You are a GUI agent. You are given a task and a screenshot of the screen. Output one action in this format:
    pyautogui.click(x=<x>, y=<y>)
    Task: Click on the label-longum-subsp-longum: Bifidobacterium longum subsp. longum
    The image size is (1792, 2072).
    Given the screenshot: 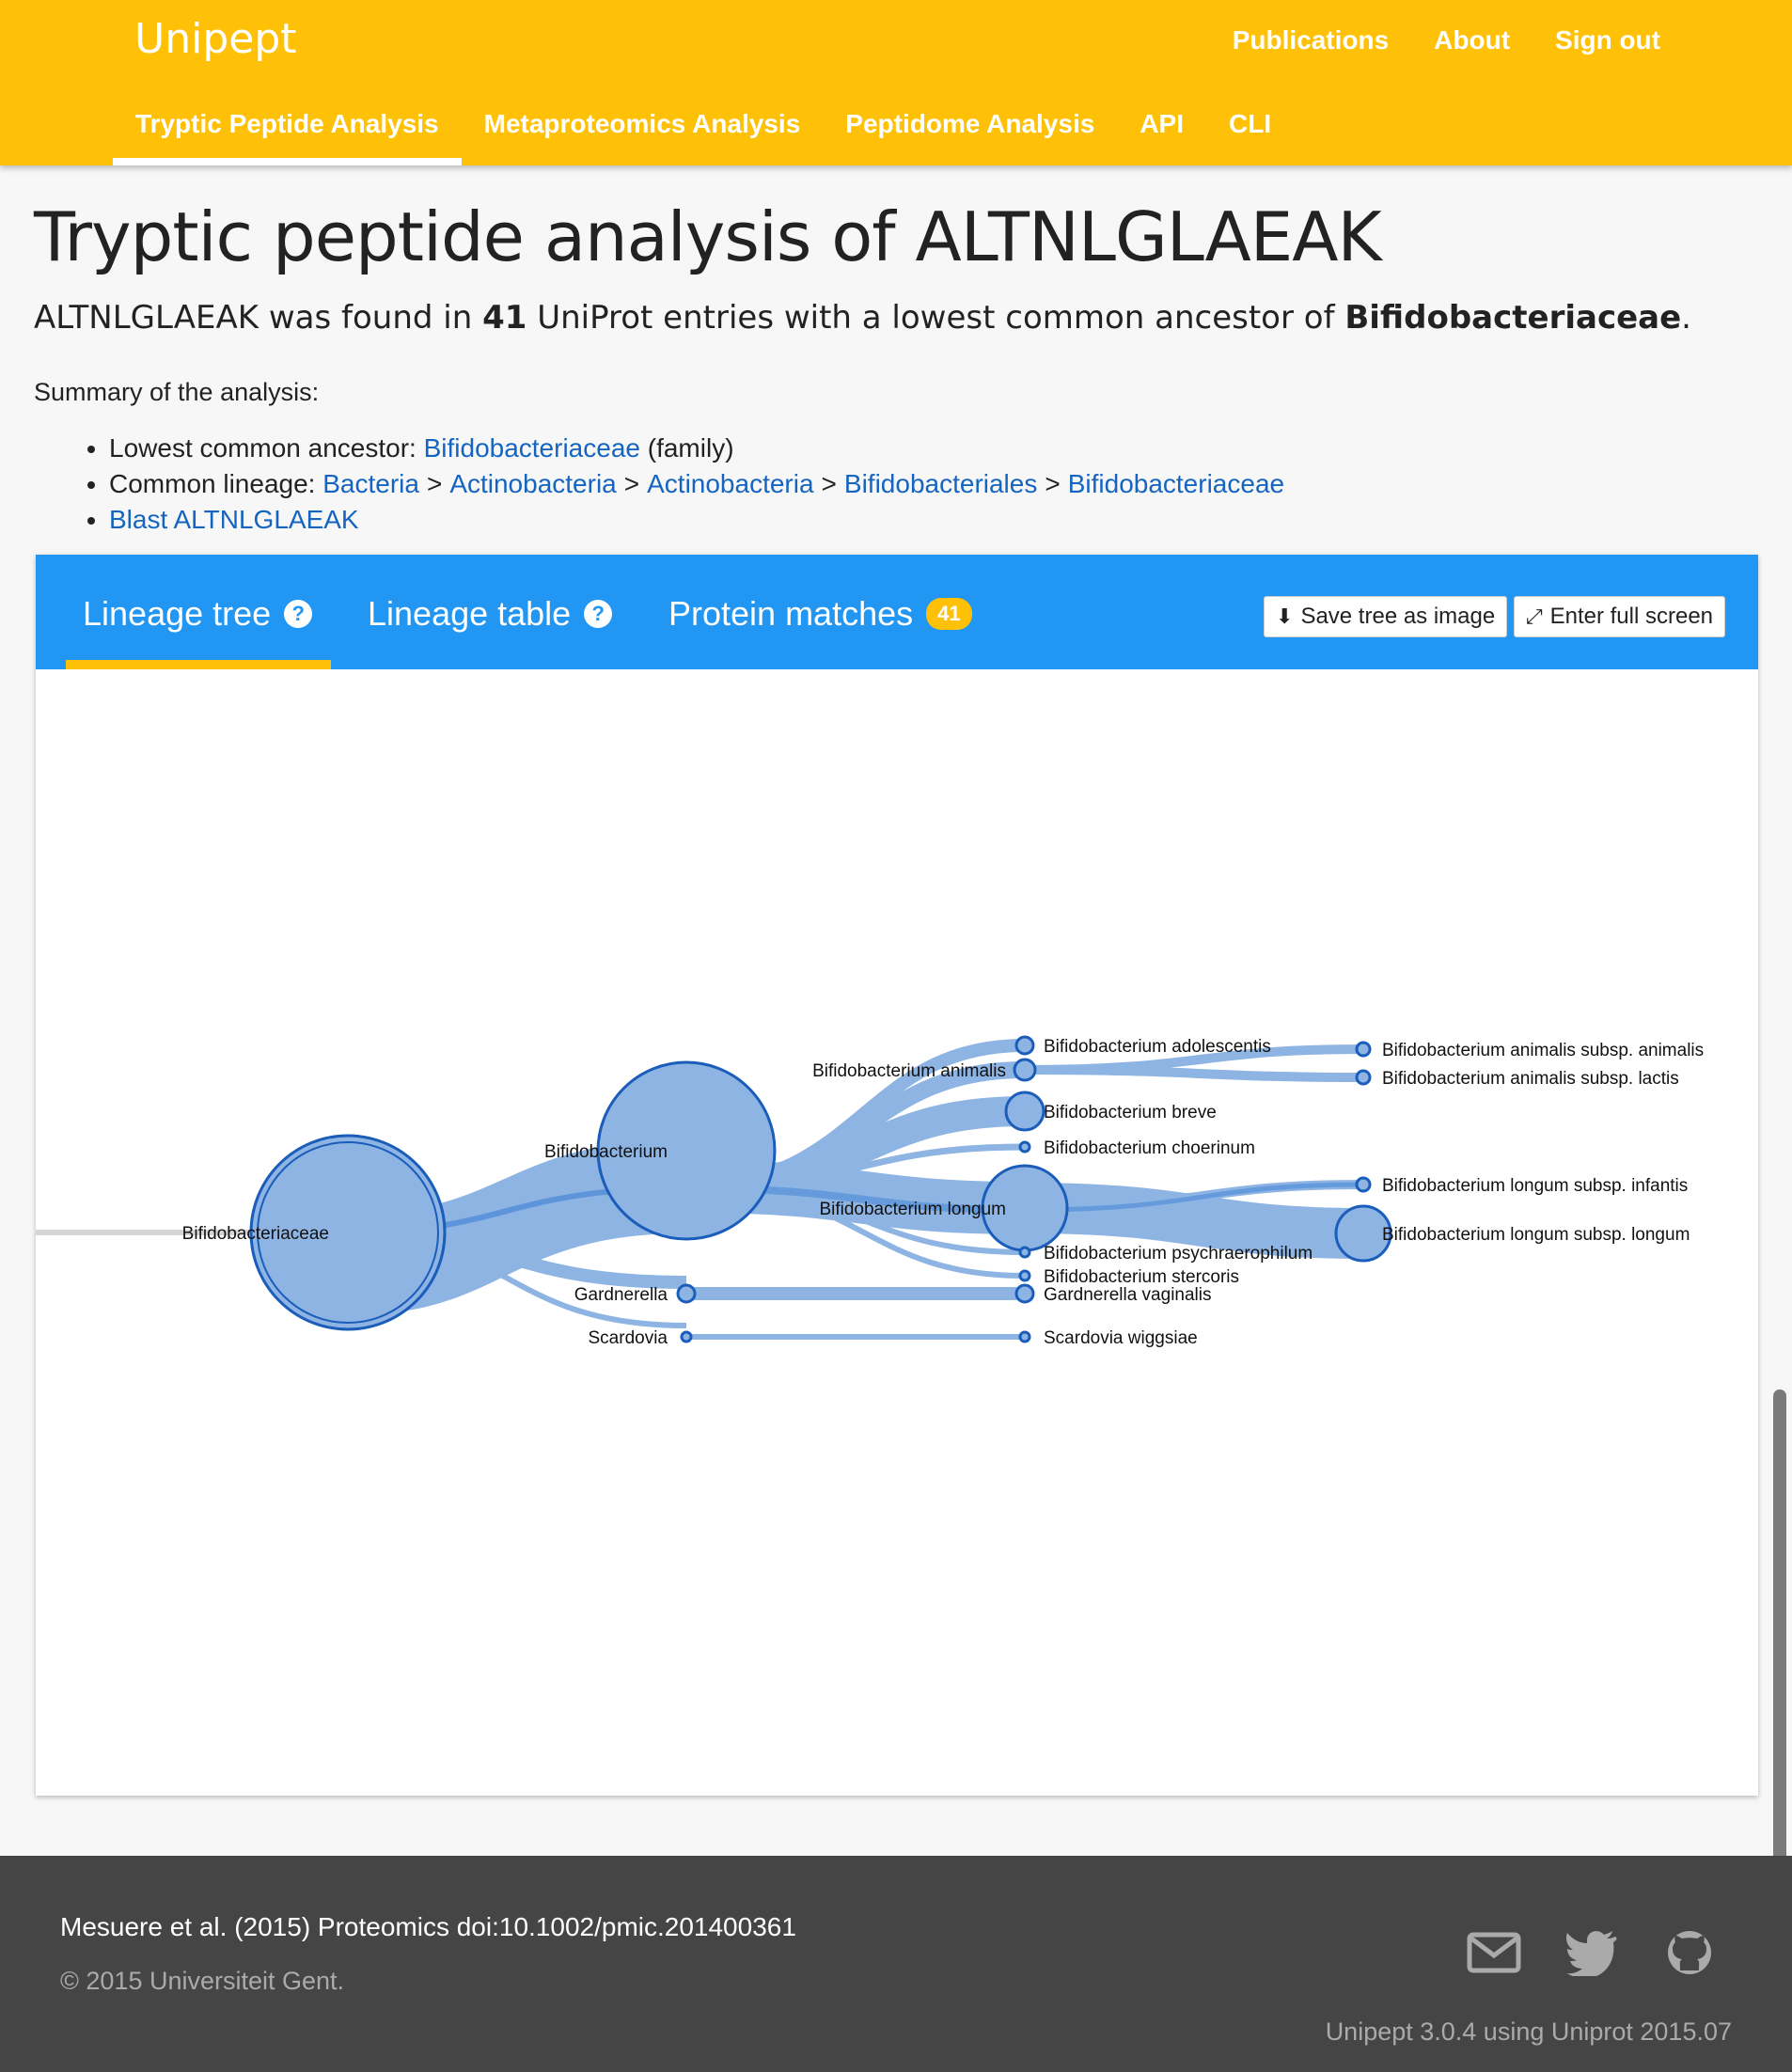 What is the action you would take?
    pyautogui.click(x=1536, y=1235)
    